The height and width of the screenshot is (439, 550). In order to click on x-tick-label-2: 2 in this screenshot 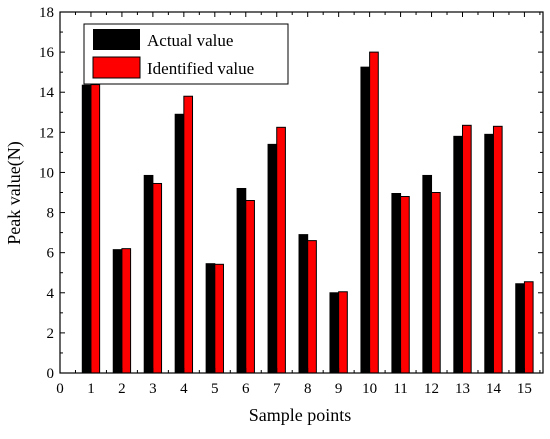, I will do `click(122, 389)`.